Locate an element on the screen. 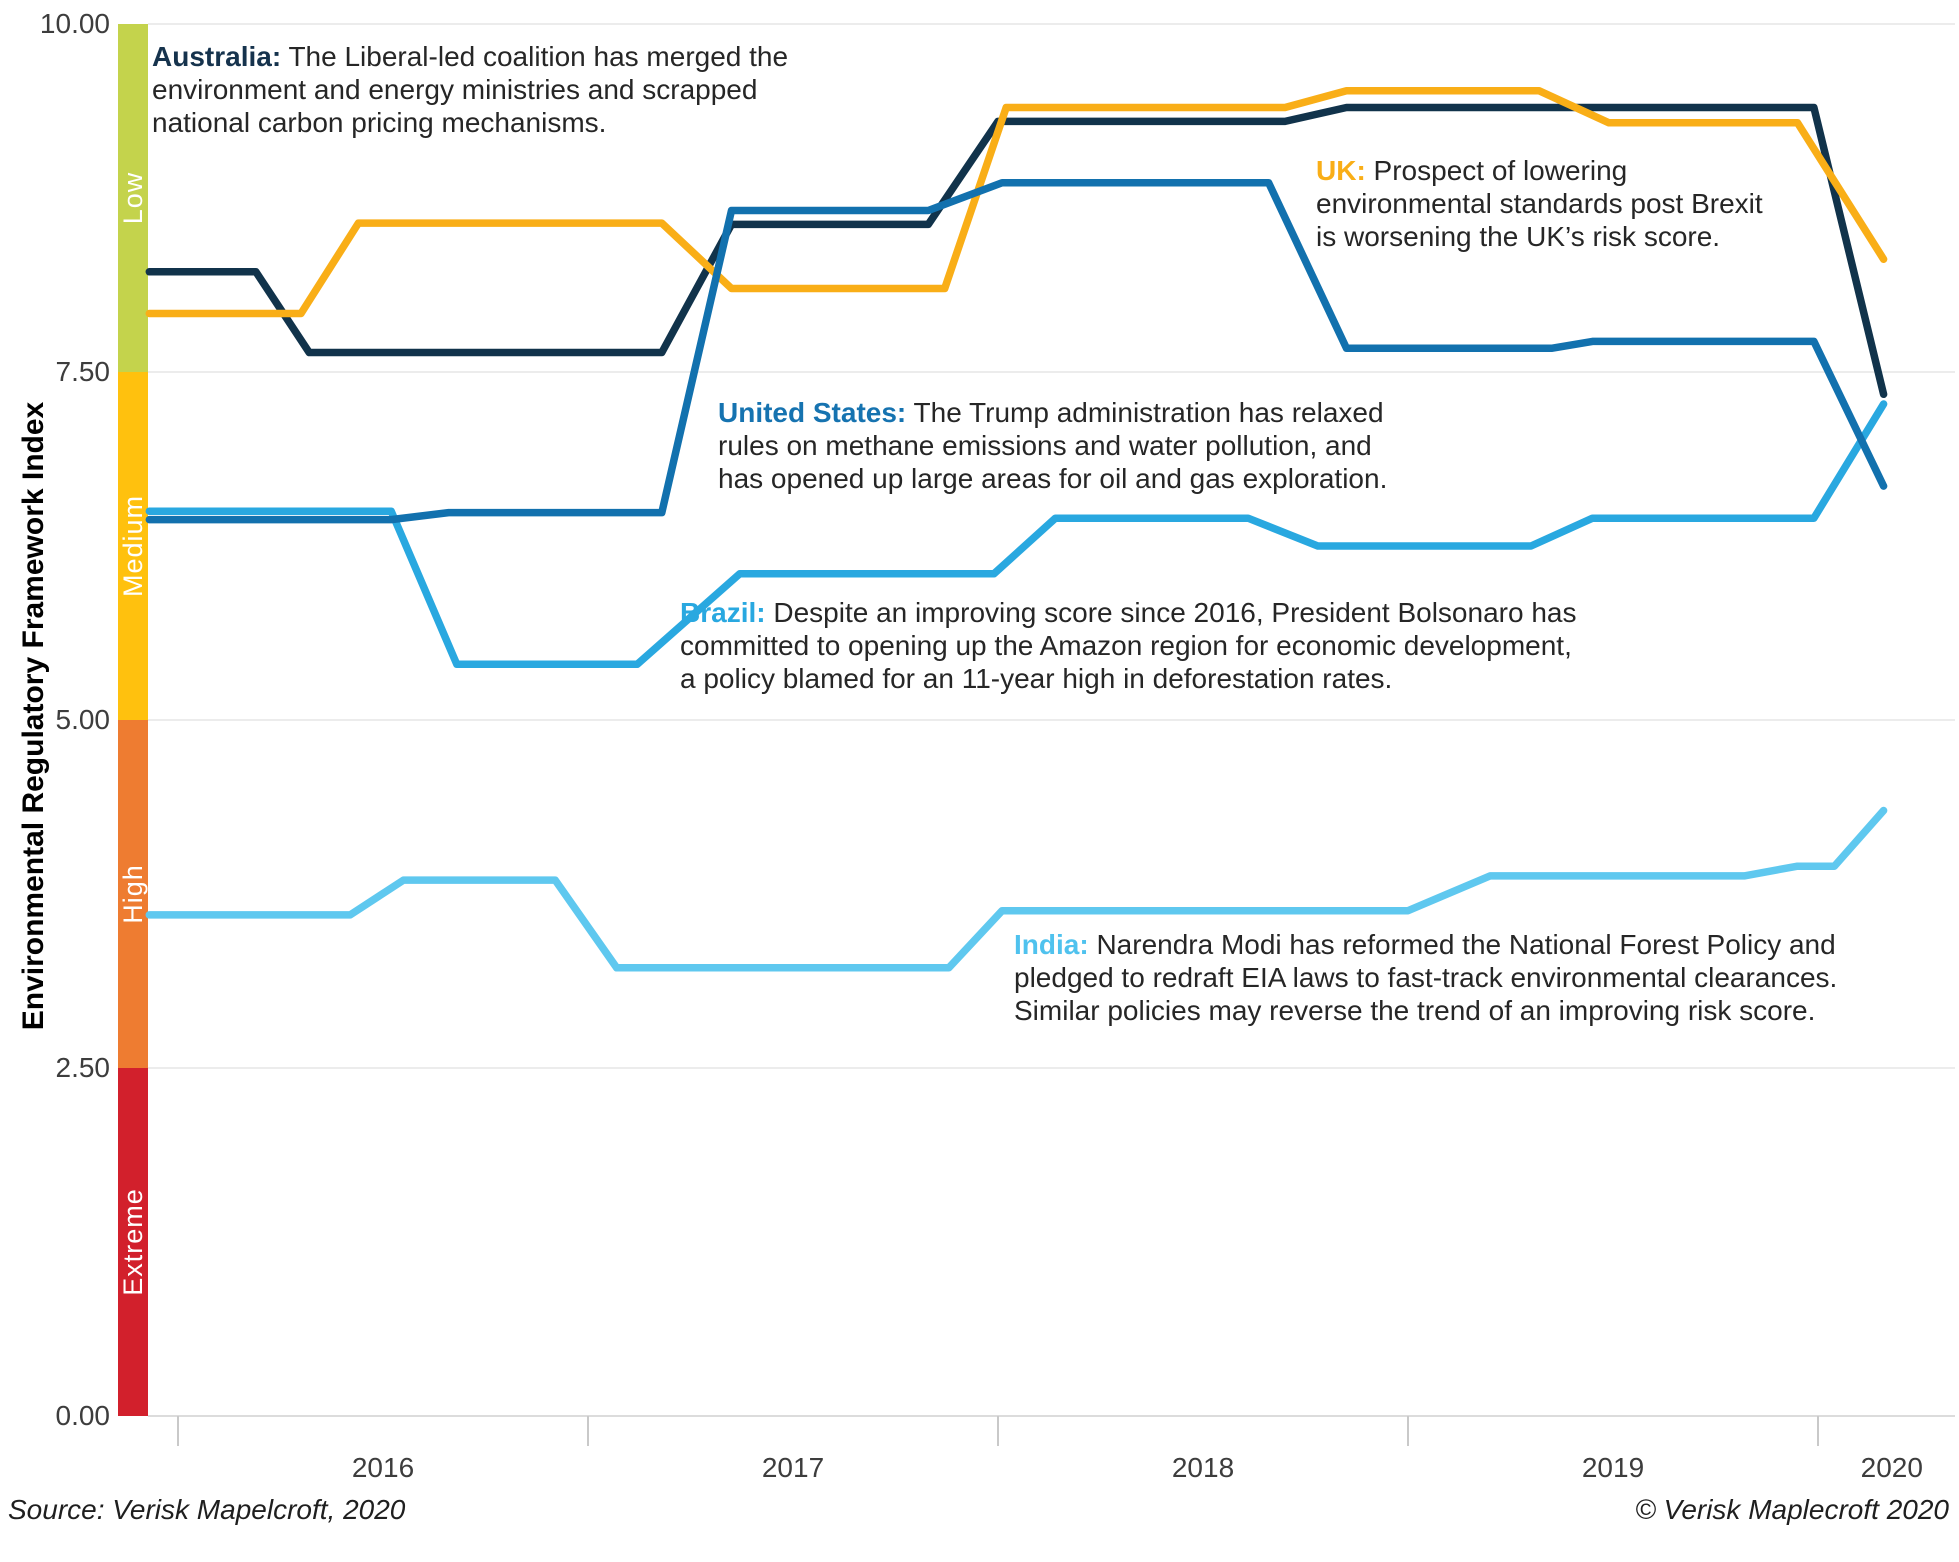  risk-band-medium is located at coordinates (133, 546).